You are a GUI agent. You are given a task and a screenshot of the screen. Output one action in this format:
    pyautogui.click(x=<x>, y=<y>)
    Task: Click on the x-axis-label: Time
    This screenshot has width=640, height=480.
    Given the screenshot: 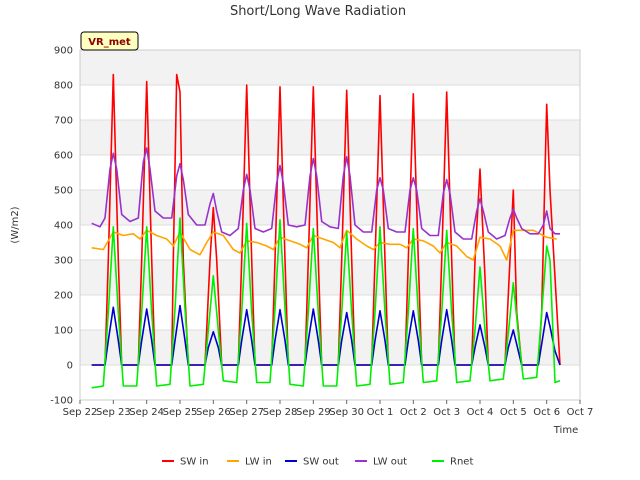 What is the action you would take?
    pyautogui.click(x=565, y=430)
    